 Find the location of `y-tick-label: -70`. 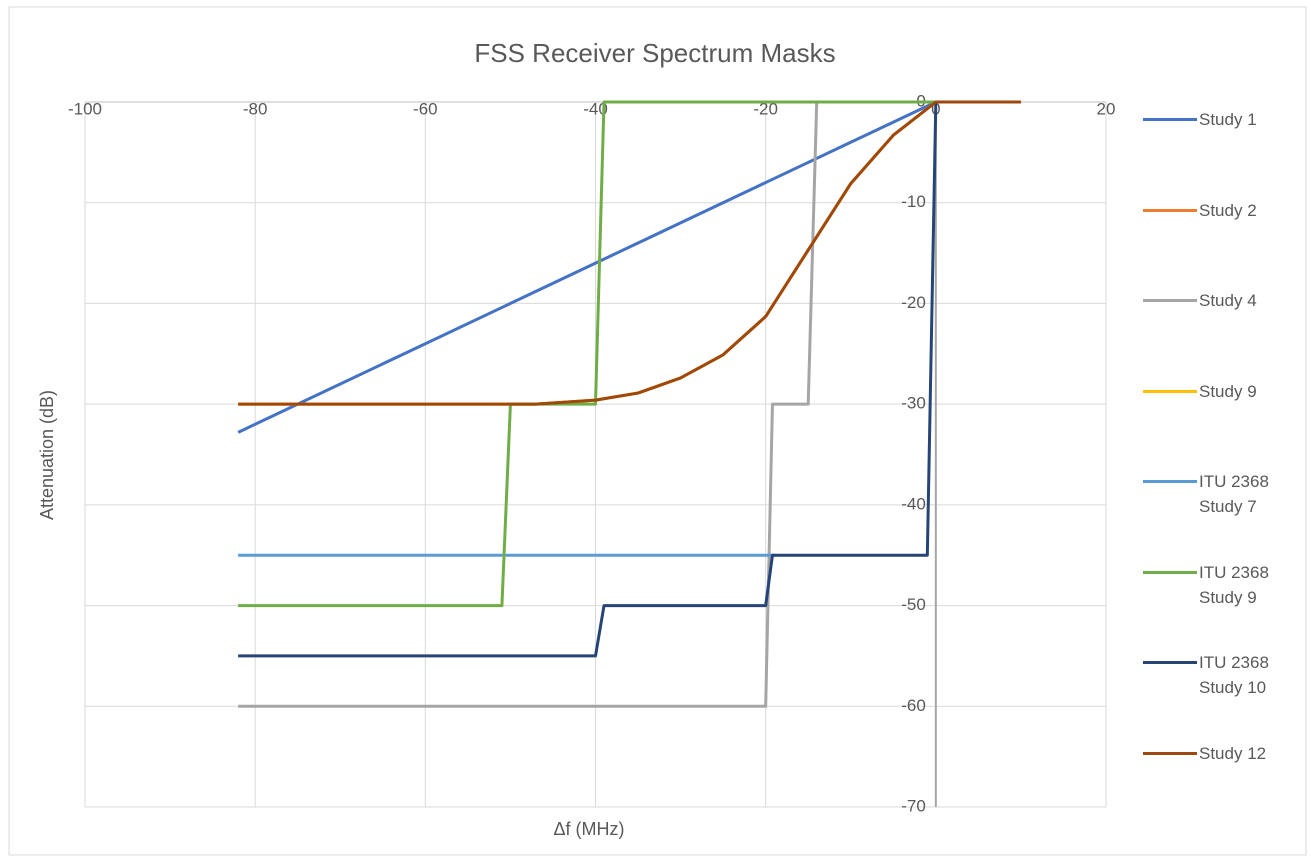

y-tick-label: -70 is located at coordinates (913, 805).